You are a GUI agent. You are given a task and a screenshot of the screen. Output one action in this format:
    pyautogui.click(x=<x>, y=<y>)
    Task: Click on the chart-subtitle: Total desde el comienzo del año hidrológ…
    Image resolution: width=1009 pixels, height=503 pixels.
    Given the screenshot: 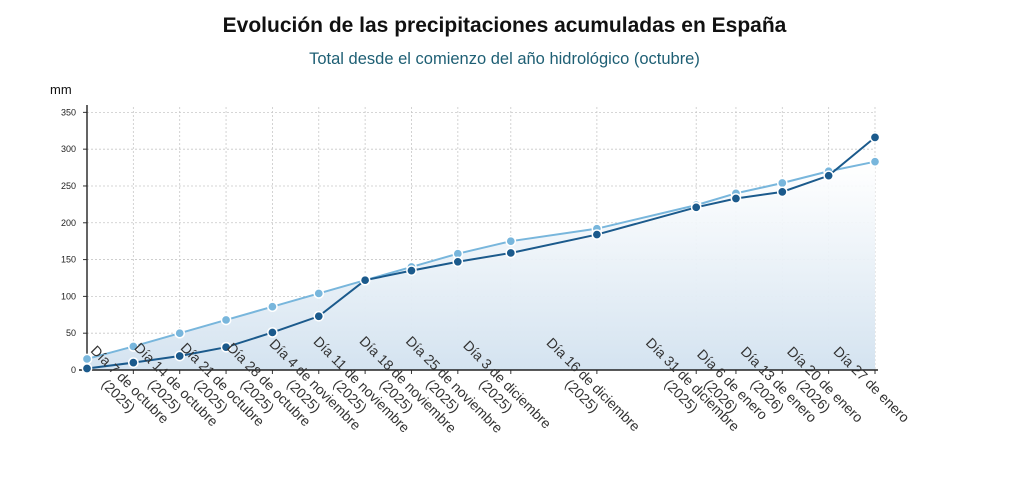 What is the action you would take?
    pyautogui.click(x=504, y=59)
    